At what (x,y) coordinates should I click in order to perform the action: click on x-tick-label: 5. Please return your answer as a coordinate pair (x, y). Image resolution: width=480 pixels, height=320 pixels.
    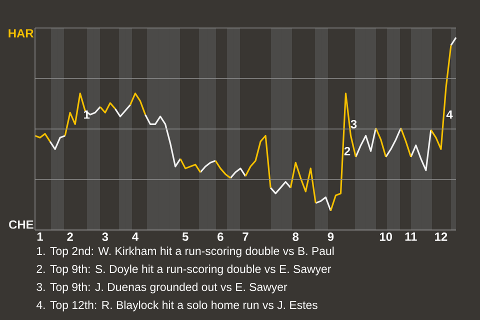
    Looking at the image, I should click on (185, 236).